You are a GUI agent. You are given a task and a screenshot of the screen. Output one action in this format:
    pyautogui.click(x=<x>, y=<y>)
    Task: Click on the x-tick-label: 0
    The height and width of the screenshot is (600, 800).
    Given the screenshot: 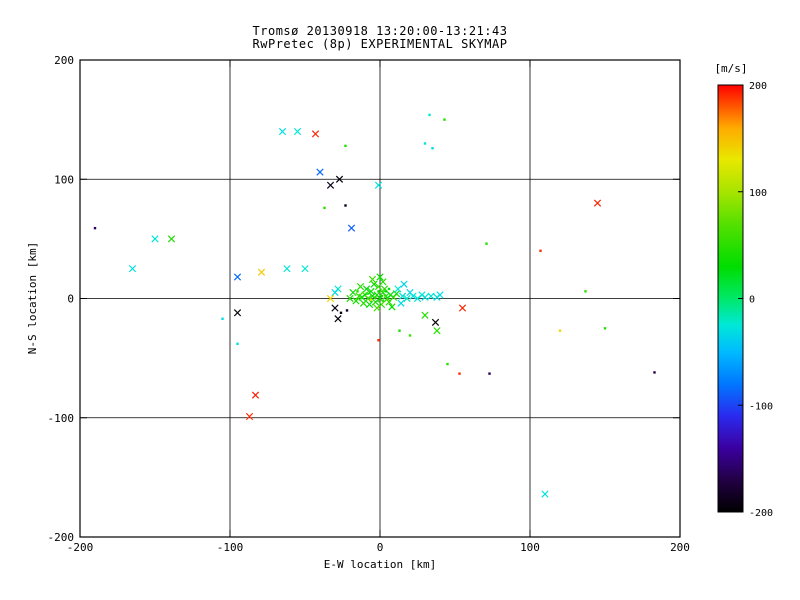 What is the action you would take?
    pyautogui.click(x=380, y=547)
    